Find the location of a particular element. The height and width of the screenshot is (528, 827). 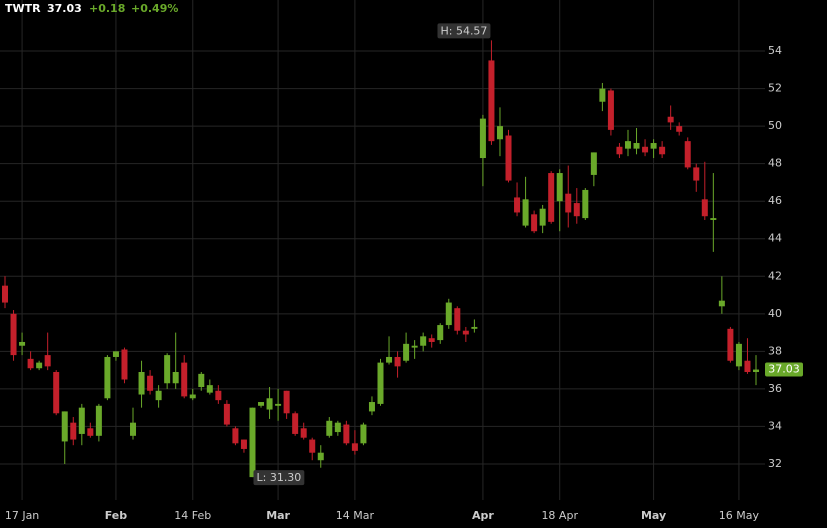

y-tick-label: 54 is located at coordinates (775, 50).